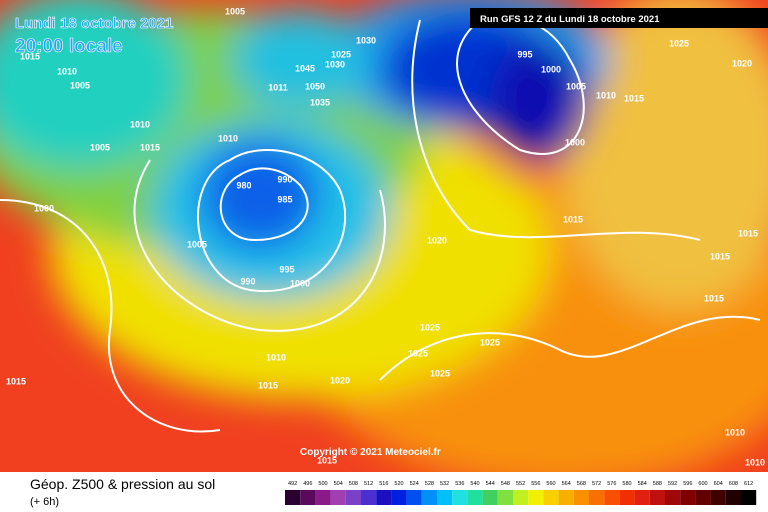 Image resolution: width=768 pixels, height=512 pixels. What do you see at coordinates (474, 484) in the screenshot?
I see `scale-label: 540` at bounding box center [474, 484].